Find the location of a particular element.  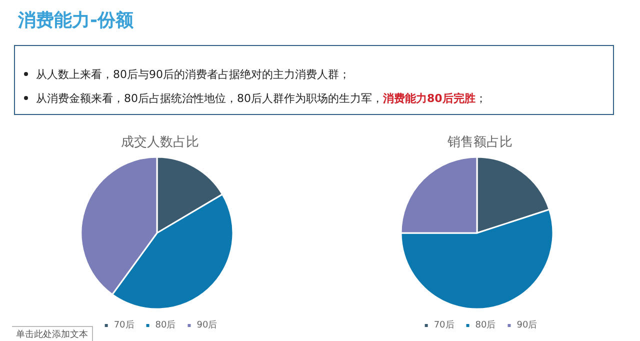

text: 消费能力-份额 is located at coordinates (76, 20).